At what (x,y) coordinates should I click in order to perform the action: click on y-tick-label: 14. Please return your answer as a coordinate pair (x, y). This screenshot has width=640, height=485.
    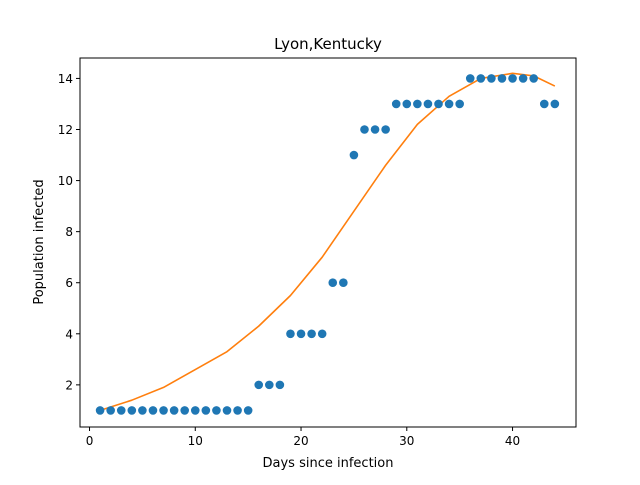
    Looking at the image, I should click on (65, 79).